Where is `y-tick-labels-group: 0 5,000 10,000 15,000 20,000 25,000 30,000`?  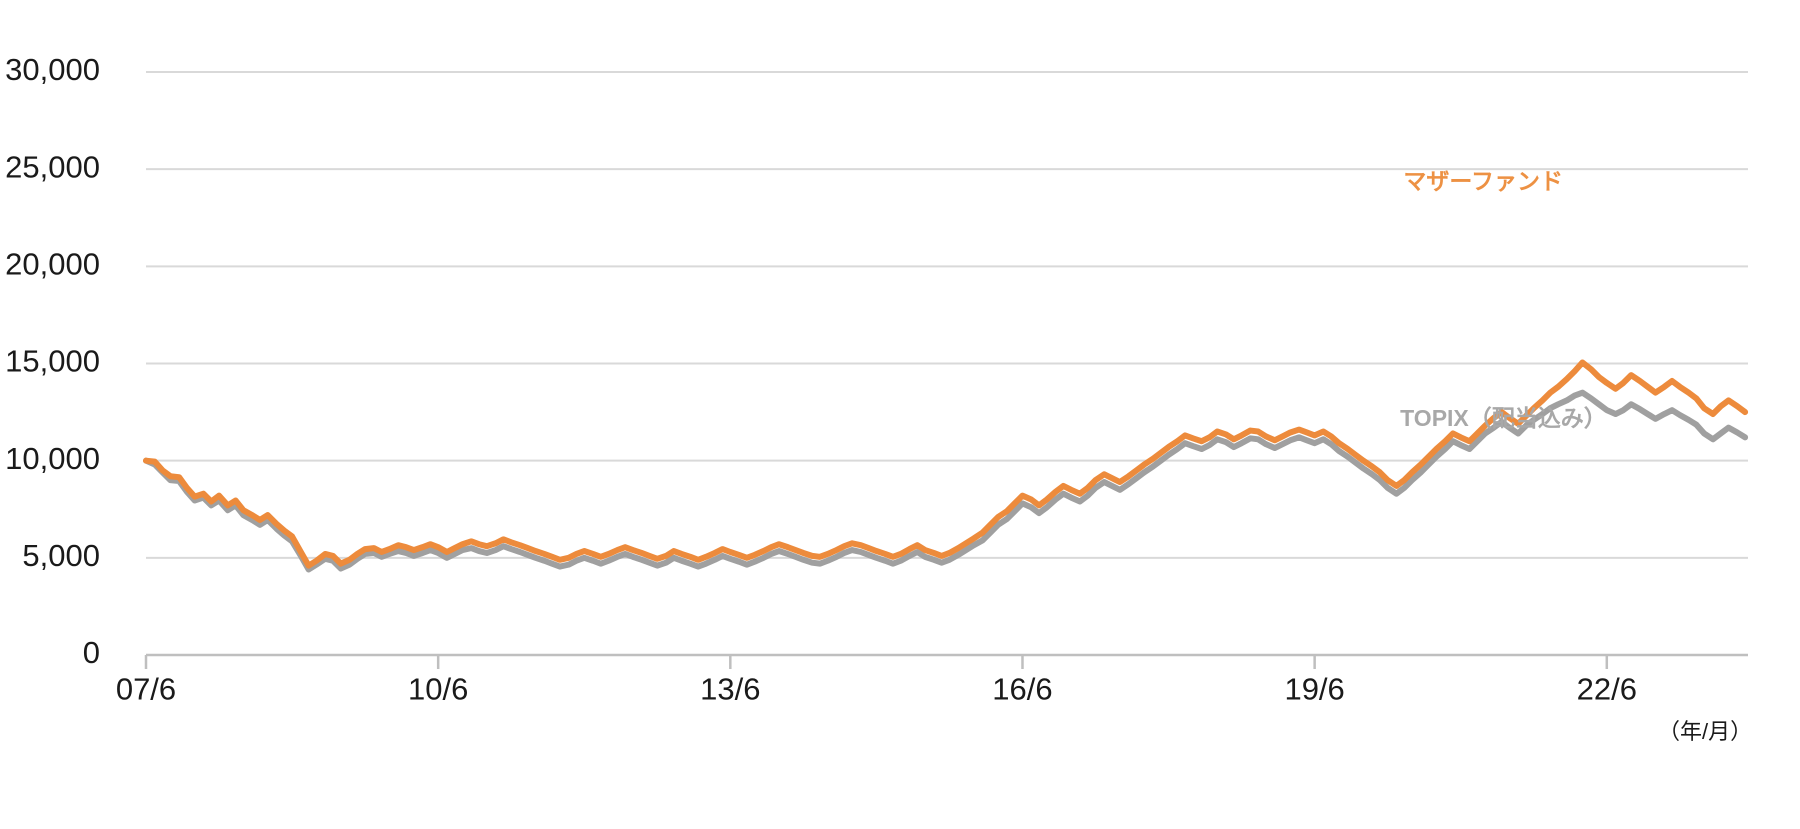
y-tick-labels-group: 0 5,000 10,000 15,000 20,000 25,000 30,000 is located at coordinates (52, 361).